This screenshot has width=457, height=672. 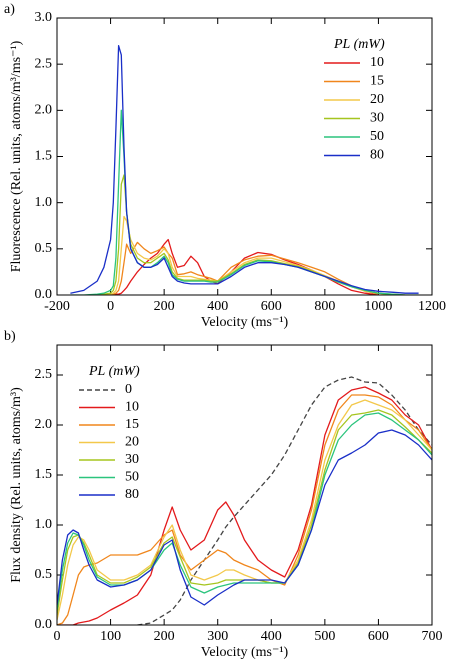 What do you see at coordinates (9, 9) in the screenshot?
I see `panel-label: a)` at bounding box center [9, 9].